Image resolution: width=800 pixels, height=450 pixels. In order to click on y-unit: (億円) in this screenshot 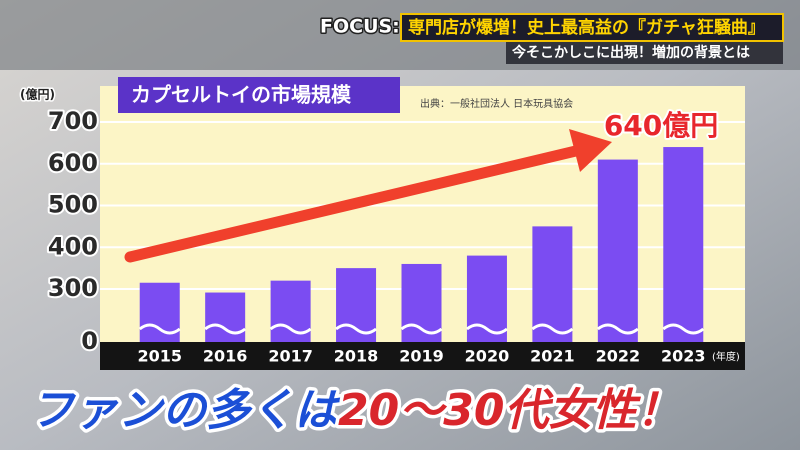, I will do `click(37, 94)`.